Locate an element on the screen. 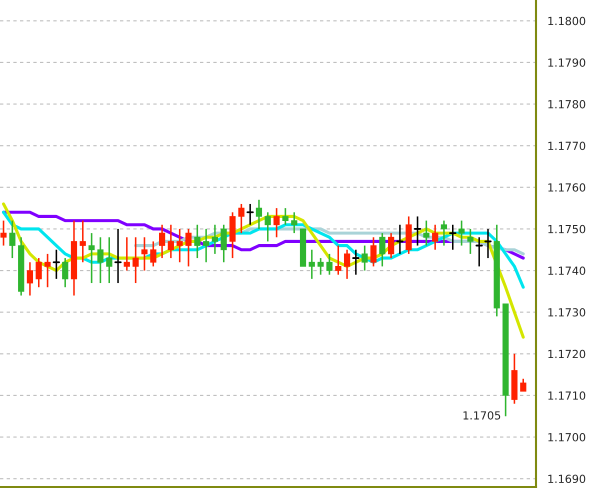 The width and height of the screenshot is (593, 497). y-tick-label: 1.1740 is located at coordinates (567, 270).